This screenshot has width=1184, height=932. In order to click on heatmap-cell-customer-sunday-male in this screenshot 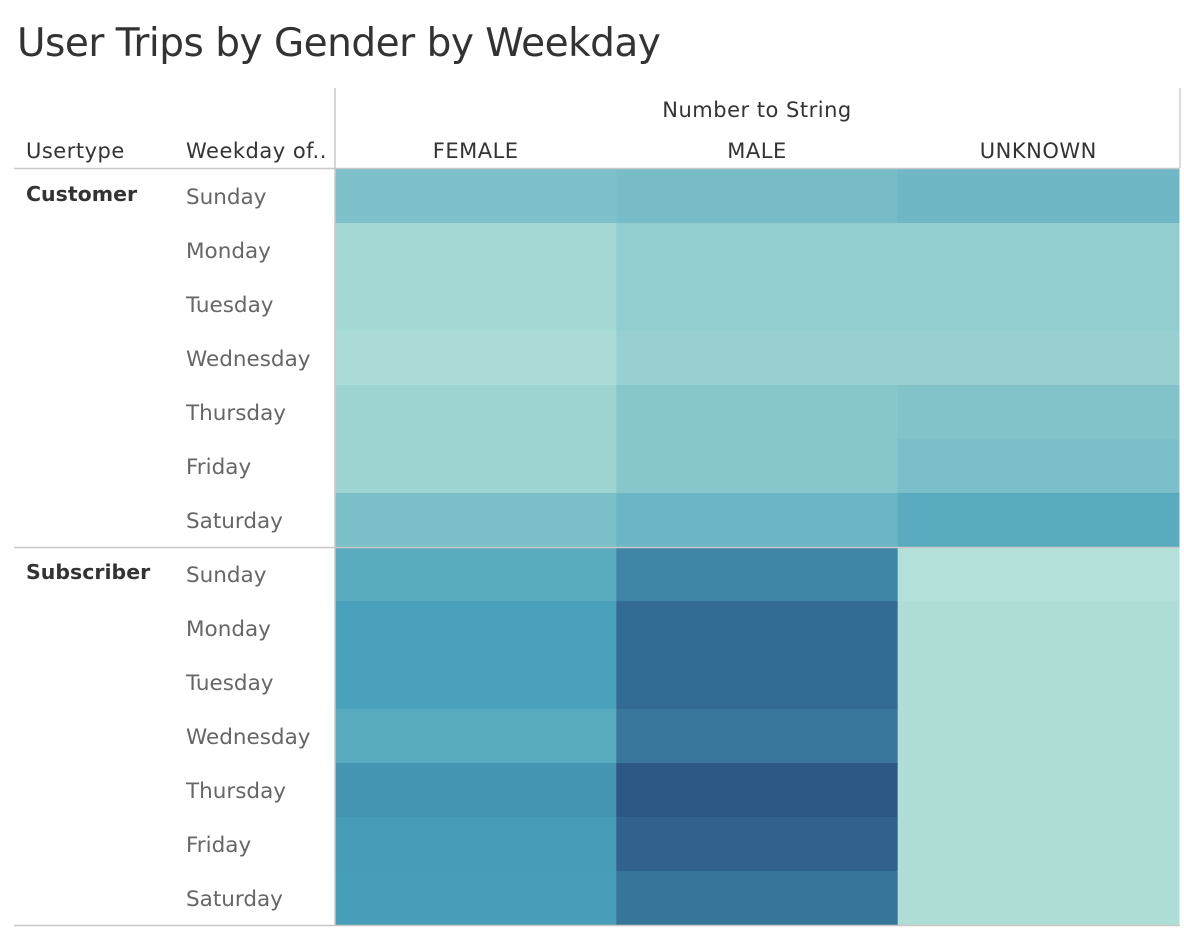, I will do `click(757, 196)`.